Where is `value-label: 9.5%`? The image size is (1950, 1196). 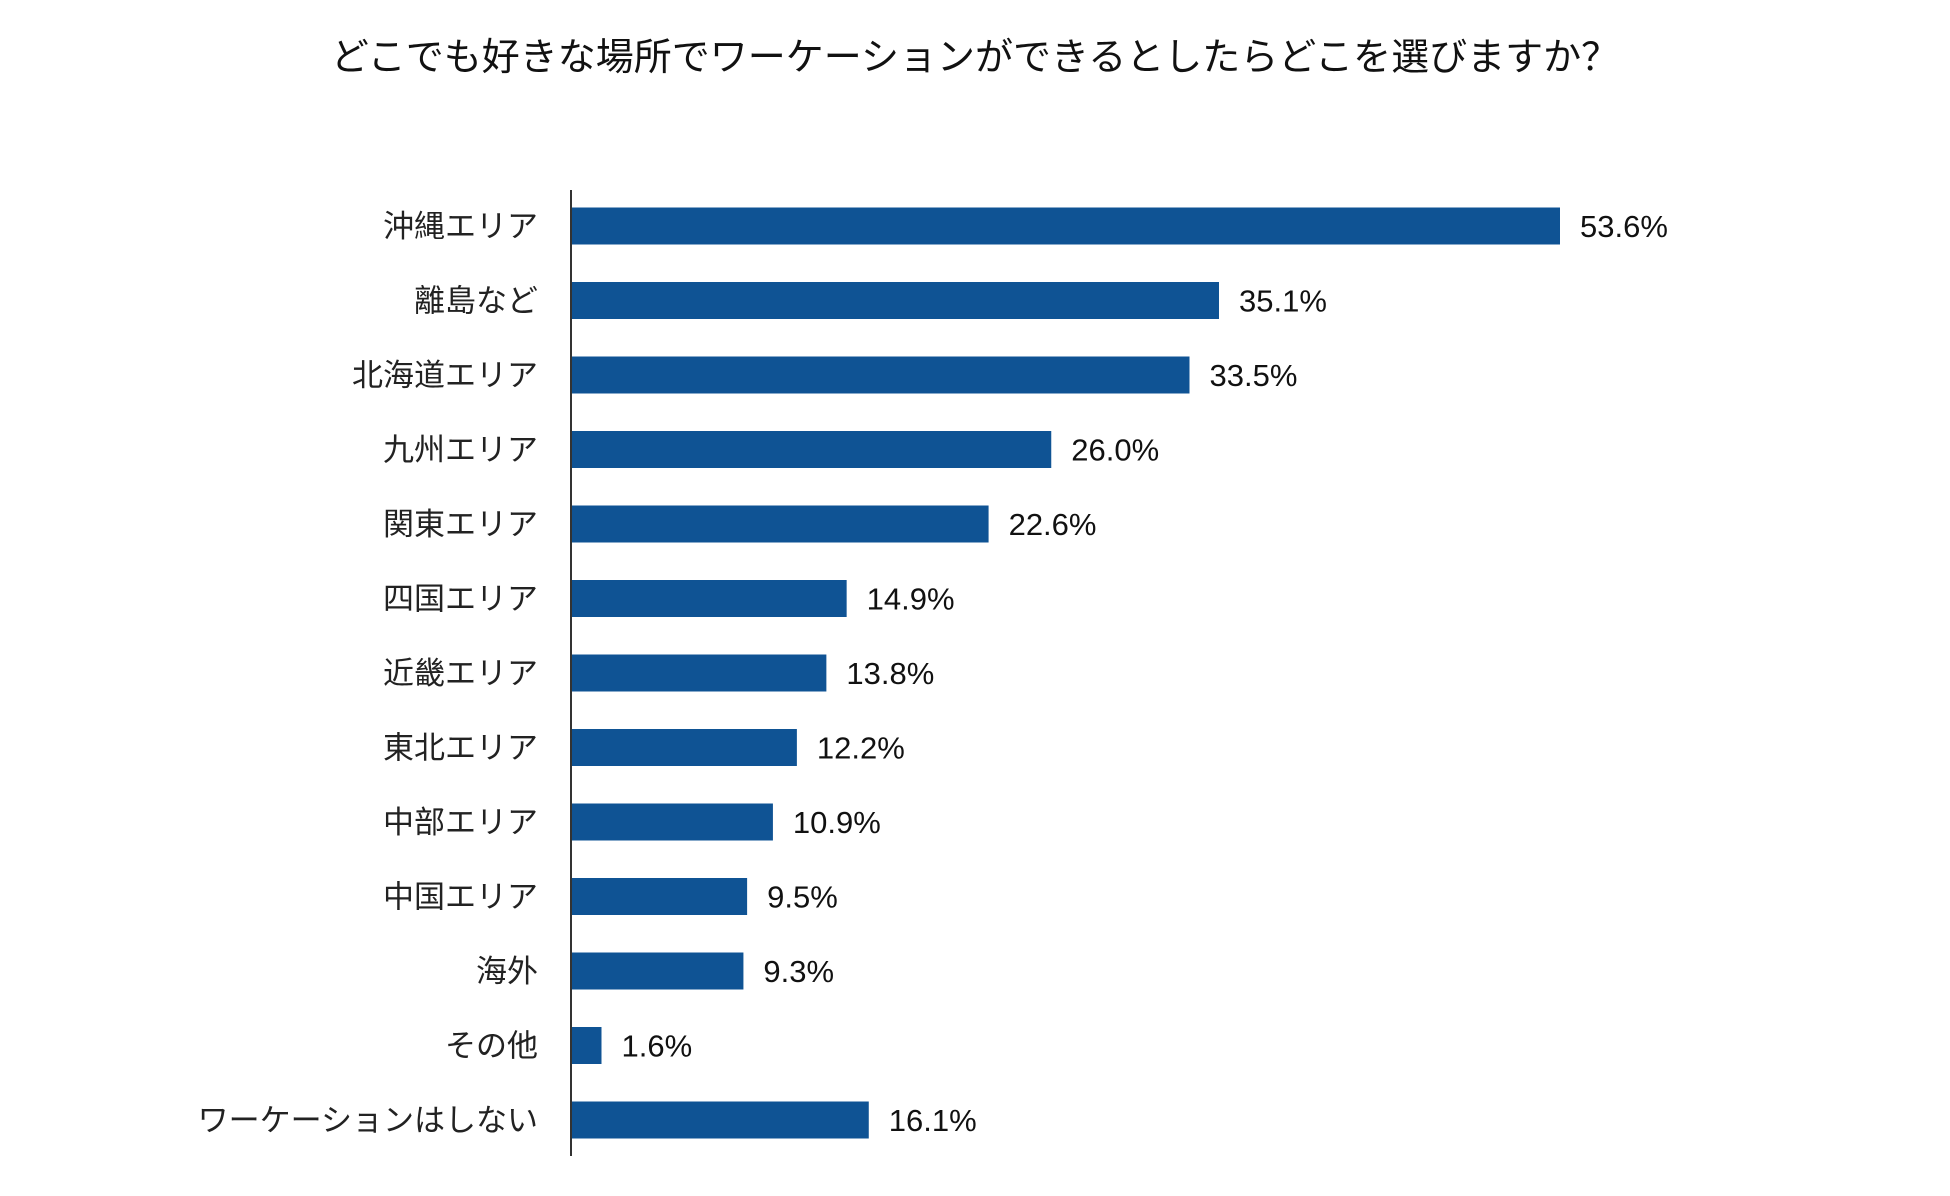 value-label: 9.5% is located at coordinates (802, 897).